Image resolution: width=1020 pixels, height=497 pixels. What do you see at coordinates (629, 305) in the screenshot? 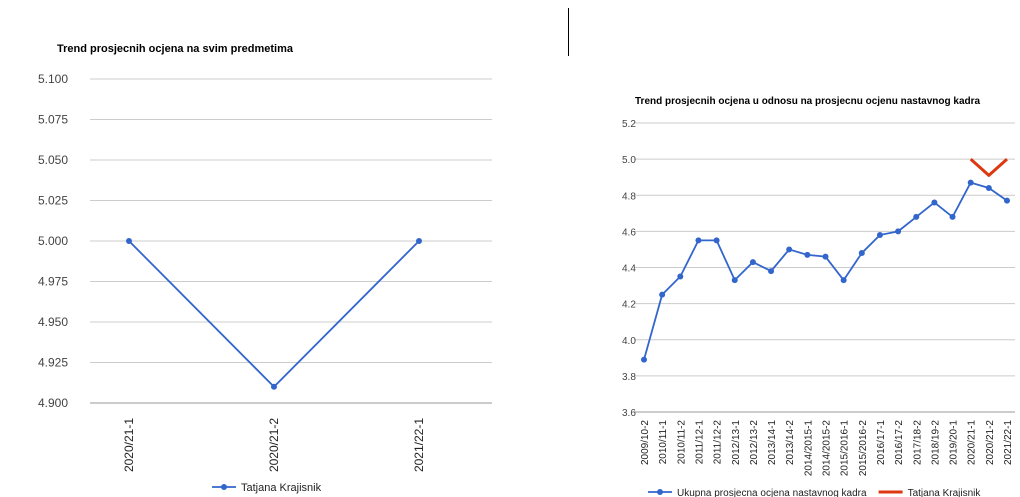
I see `y-tick-label: 4.2` at bounding box center [629, 305].